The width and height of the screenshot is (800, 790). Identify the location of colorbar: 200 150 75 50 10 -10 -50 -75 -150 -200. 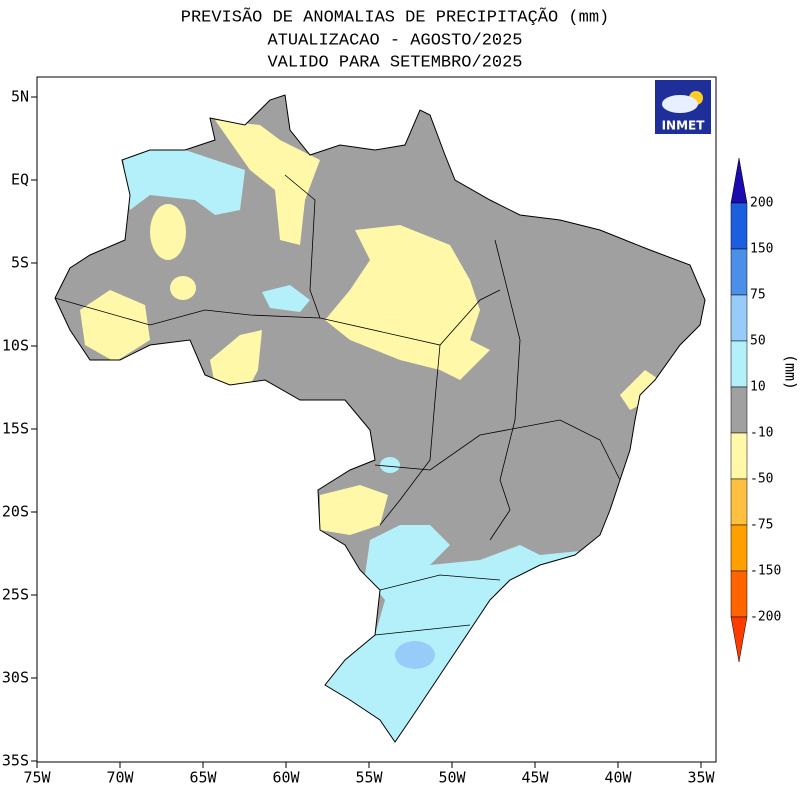
(755, 410).